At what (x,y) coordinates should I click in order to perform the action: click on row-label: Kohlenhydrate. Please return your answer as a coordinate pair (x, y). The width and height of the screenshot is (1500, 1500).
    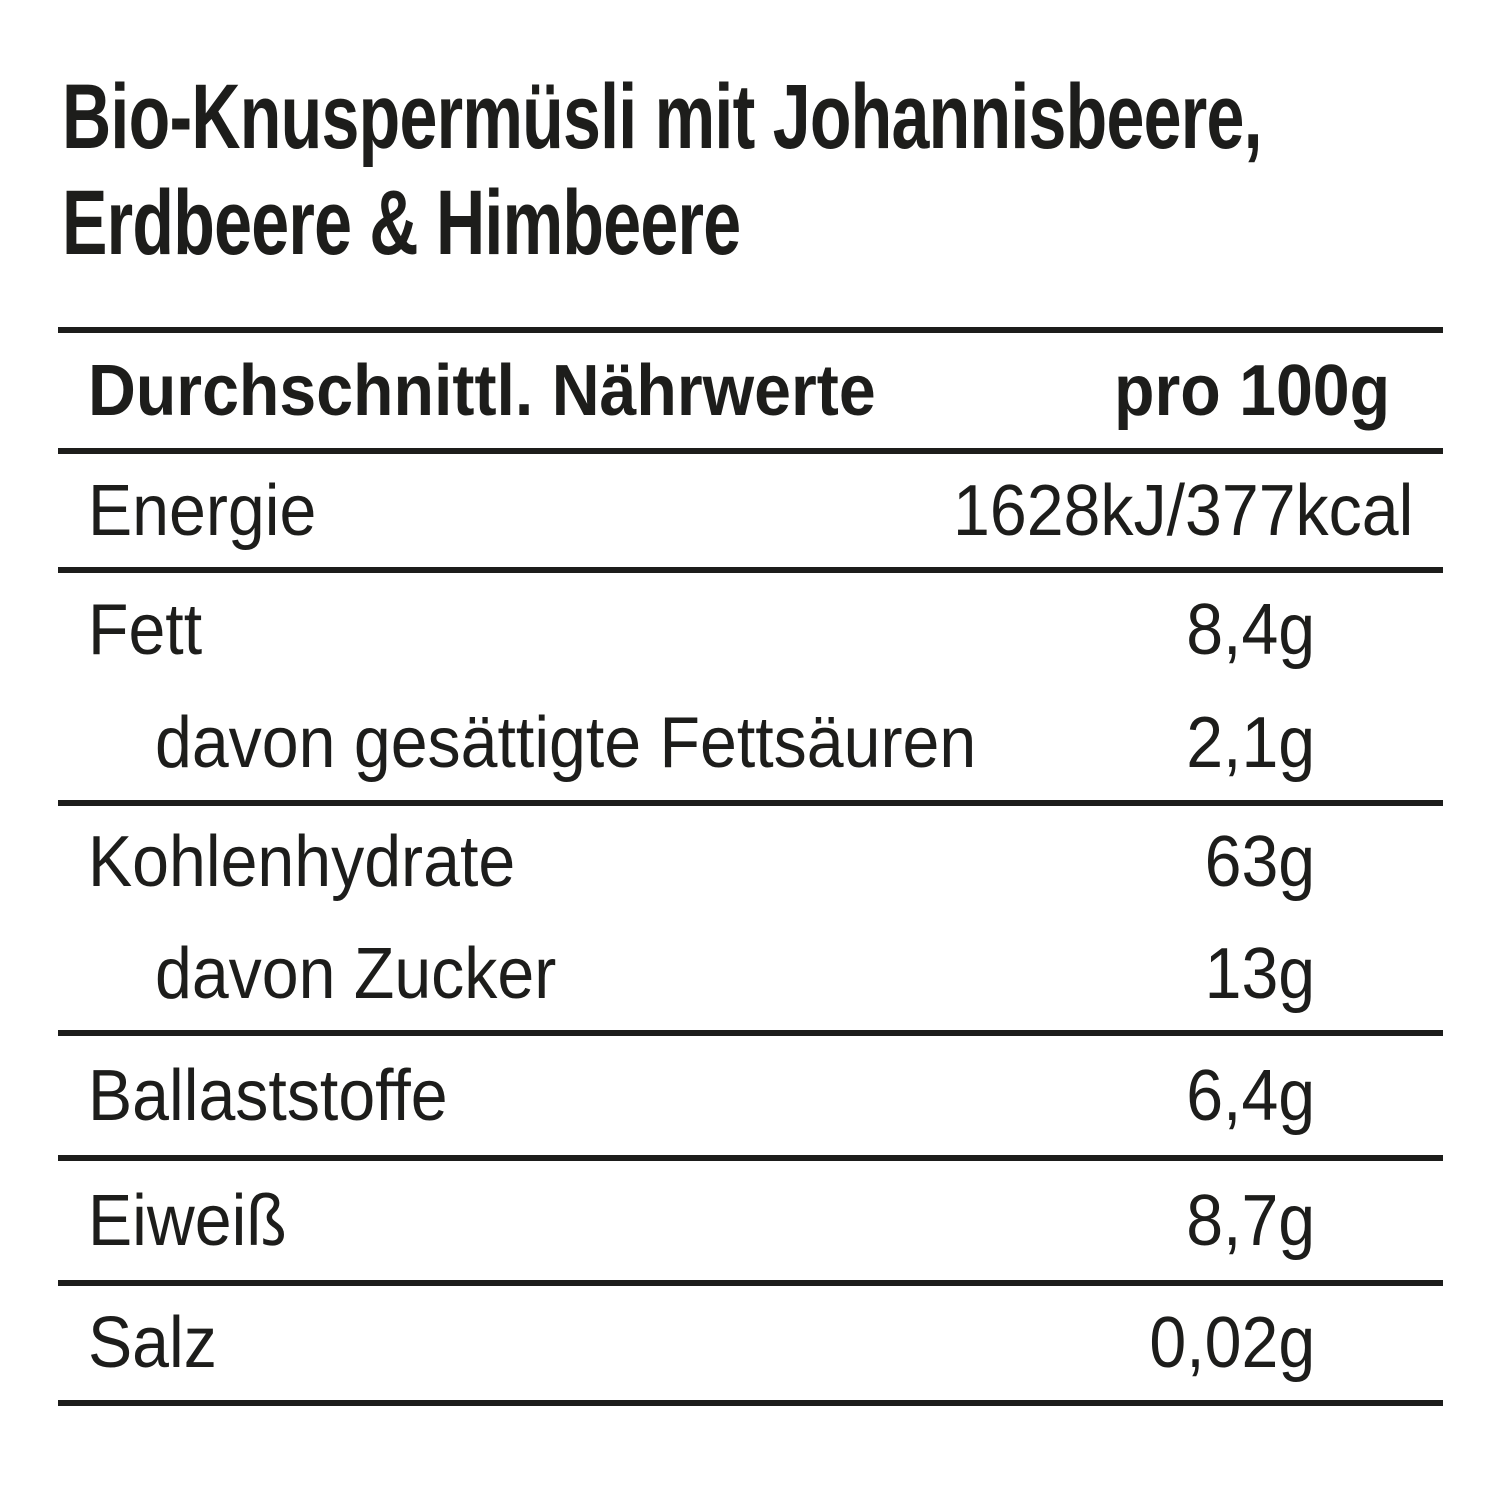
    Looking at the image, I should click on (302, 862).